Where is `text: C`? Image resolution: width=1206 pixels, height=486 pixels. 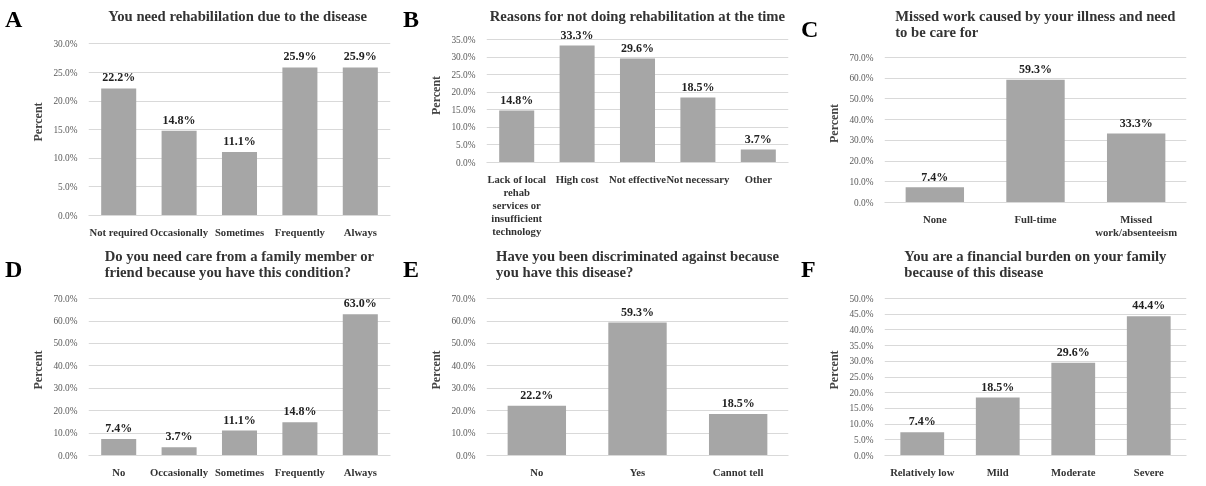
text: C is located at coordinates (810, 29).